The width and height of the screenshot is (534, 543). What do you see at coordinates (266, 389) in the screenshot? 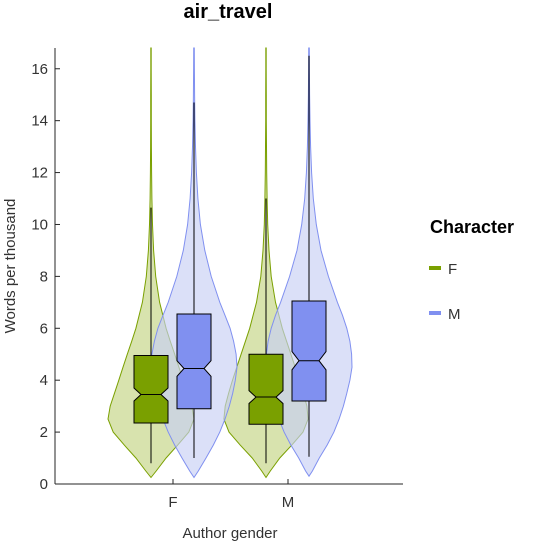
I see `box-f-m-notched-box` at bounding box center [266, 389].